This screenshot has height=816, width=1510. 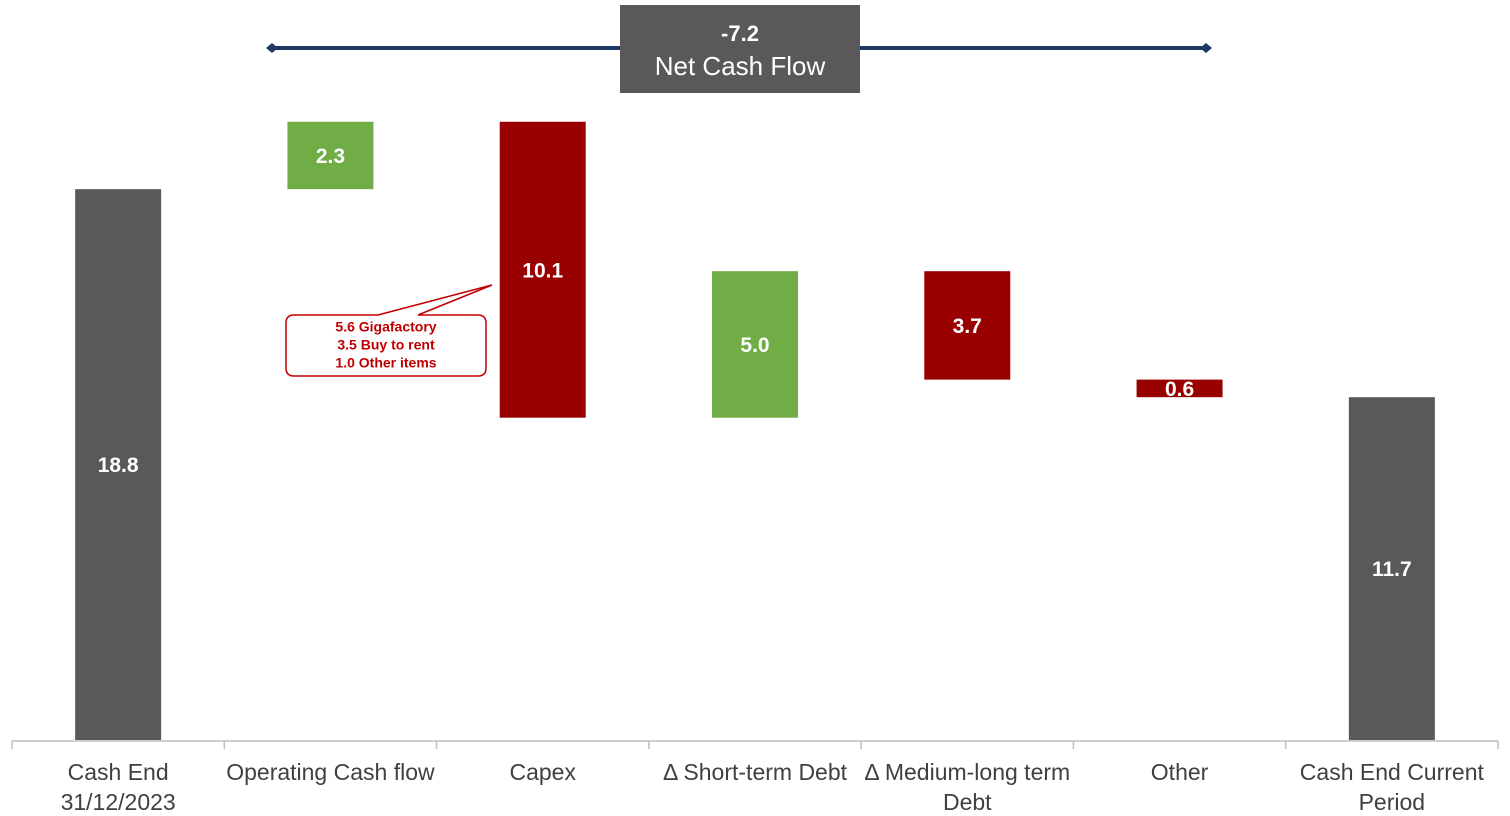 I want to click on x-tick-label: Cash End 31/12/2023, so click(x=118, y=787).